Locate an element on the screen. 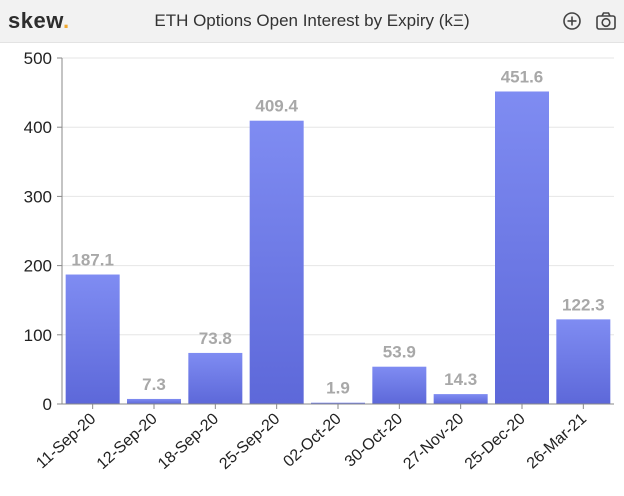  x-tick-label: 26-Mar-21 is located at coordinates (557, 441).